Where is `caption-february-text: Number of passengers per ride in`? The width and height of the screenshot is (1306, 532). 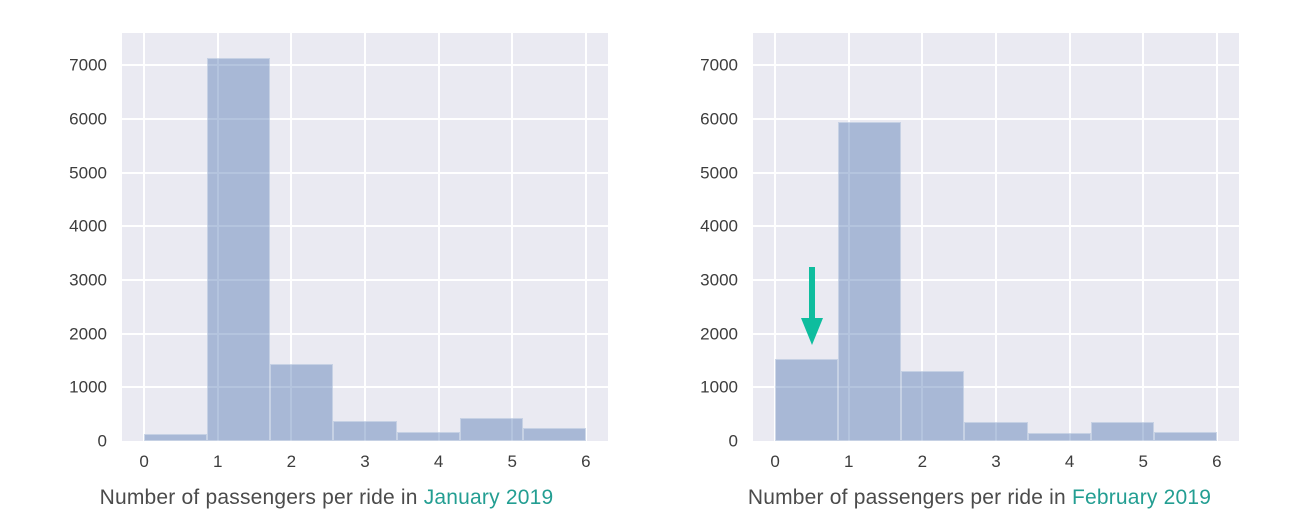 caption-february-text: Number of passengers per ride in is located at coordinates (909, 497).